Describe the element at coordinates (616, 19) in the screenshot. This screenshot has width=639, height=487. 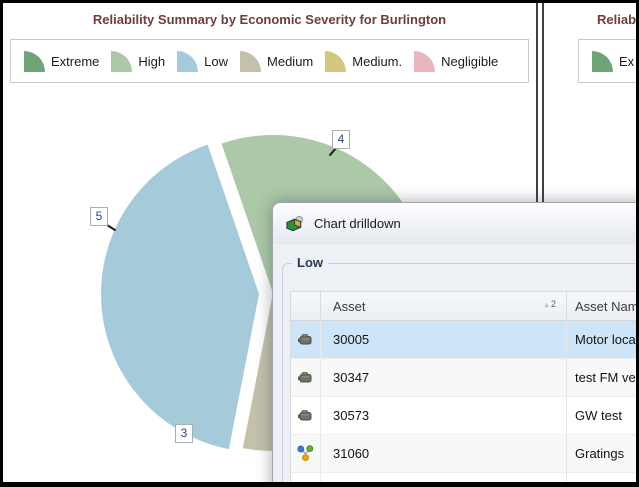
I see `chart-title-clipped: Reliab` at that location.